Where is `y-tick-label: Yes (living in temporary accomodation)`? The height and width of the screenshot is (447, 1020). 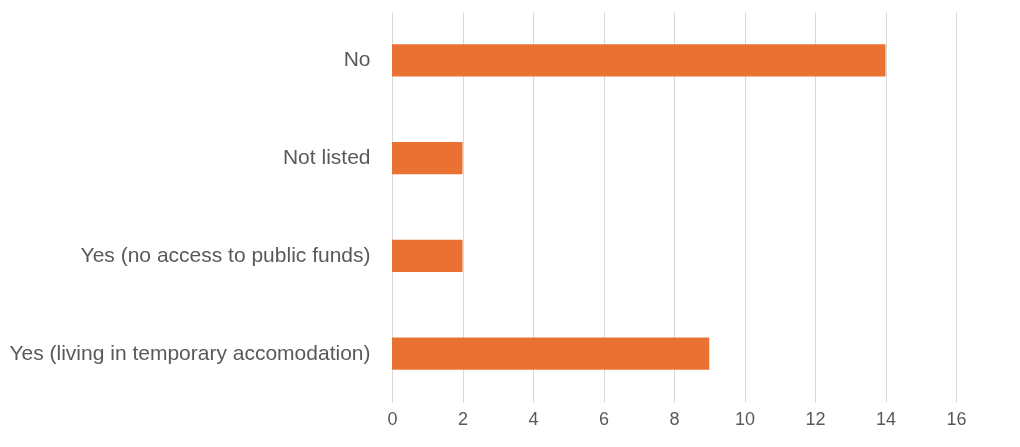 y-tick-label: Yes (living in temporary accomodation) is located at coordinates (190, 352).